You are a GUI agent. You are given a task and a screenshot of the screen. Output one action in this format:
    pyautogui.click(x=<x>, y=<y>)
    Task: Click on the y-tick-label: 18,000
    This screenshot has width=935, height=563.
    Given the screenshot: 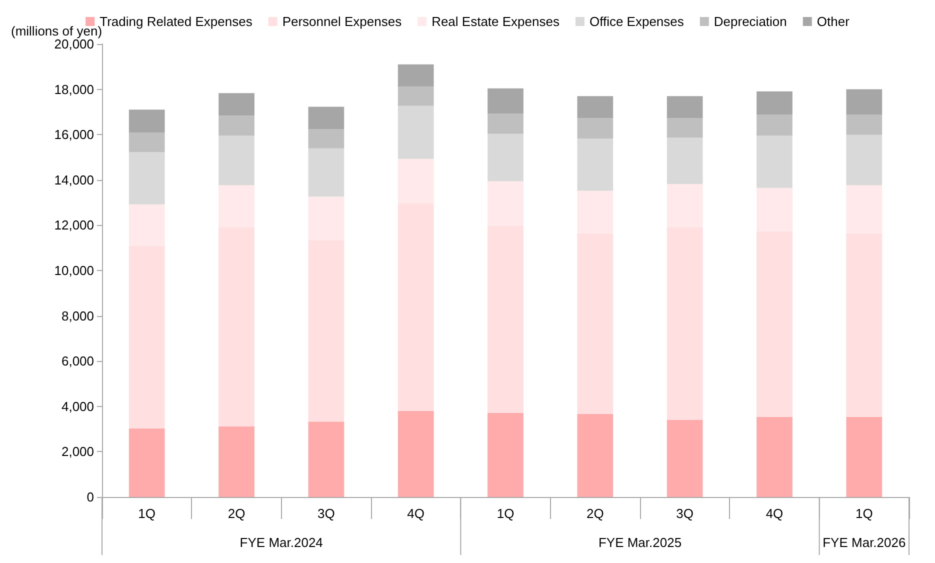 What is the action you would take?
    pyautogui.click(x=74, y=89)
    